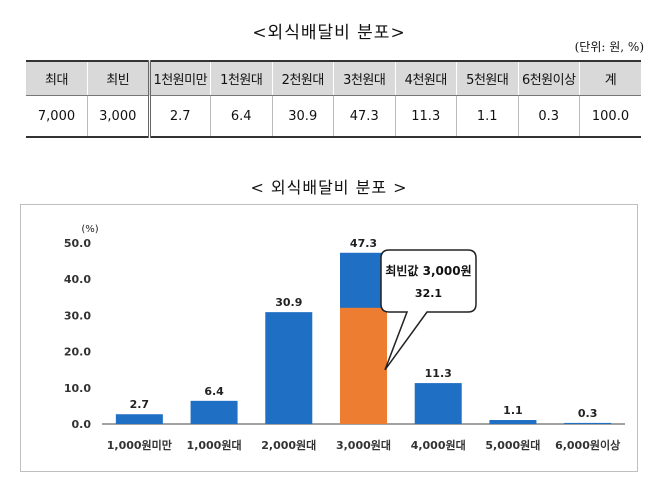 The height and width of the screenshot is (479, 658). Describe the element at coordinates (487, 116) in the screenshot. I see `value-cell-5000s: 1.1` at that location.